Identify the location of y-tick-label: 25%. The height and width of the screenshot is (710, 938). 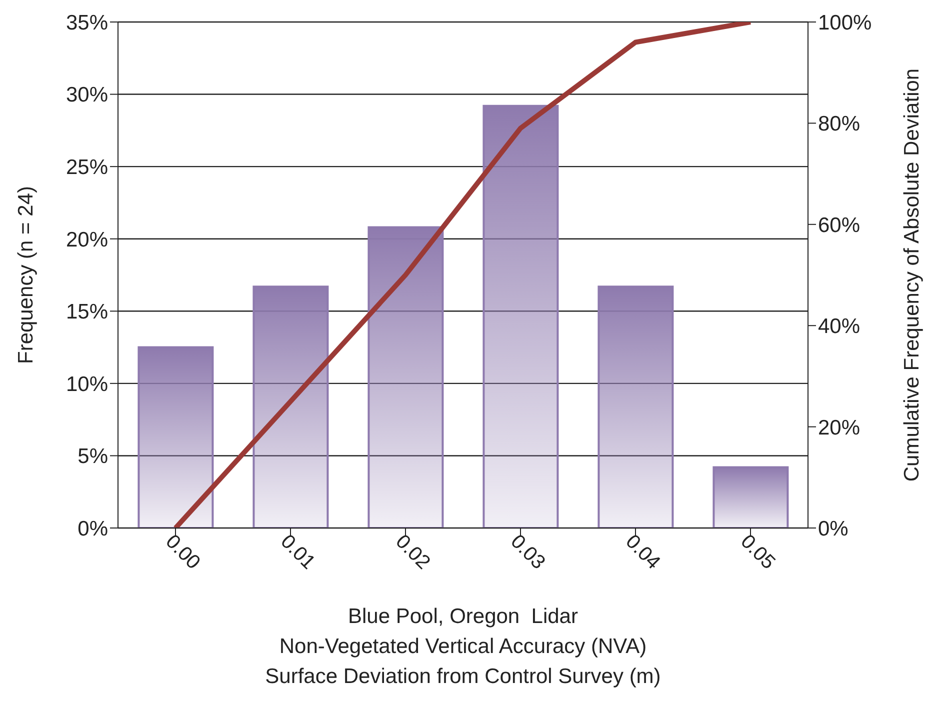
(87, 168).